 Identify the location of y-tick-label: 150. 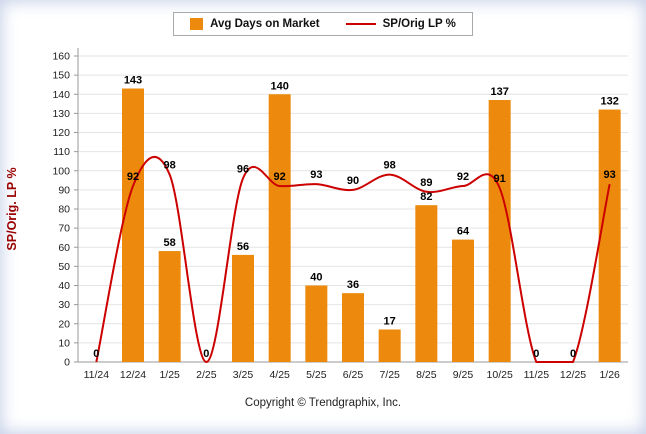
(61, 76).